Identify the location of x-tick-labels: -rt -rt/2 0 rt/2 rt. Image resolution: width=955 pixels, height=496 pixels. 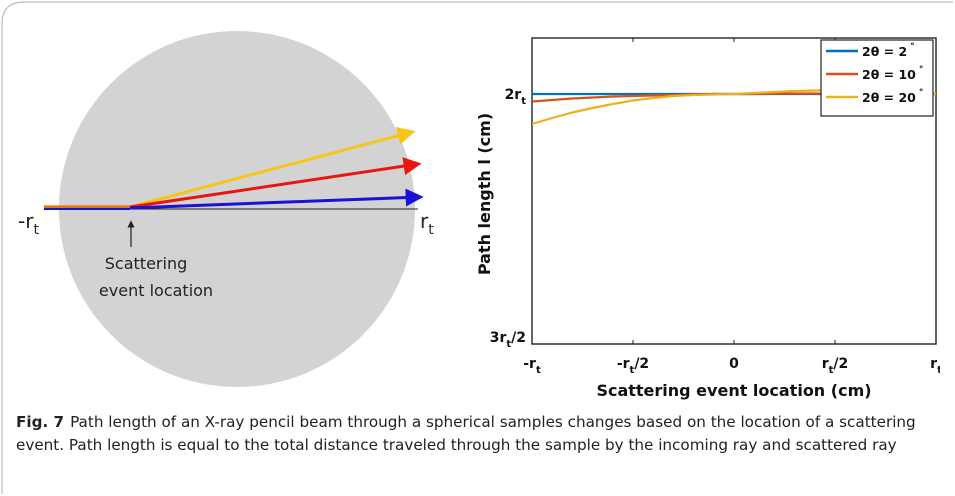
(731, 366).